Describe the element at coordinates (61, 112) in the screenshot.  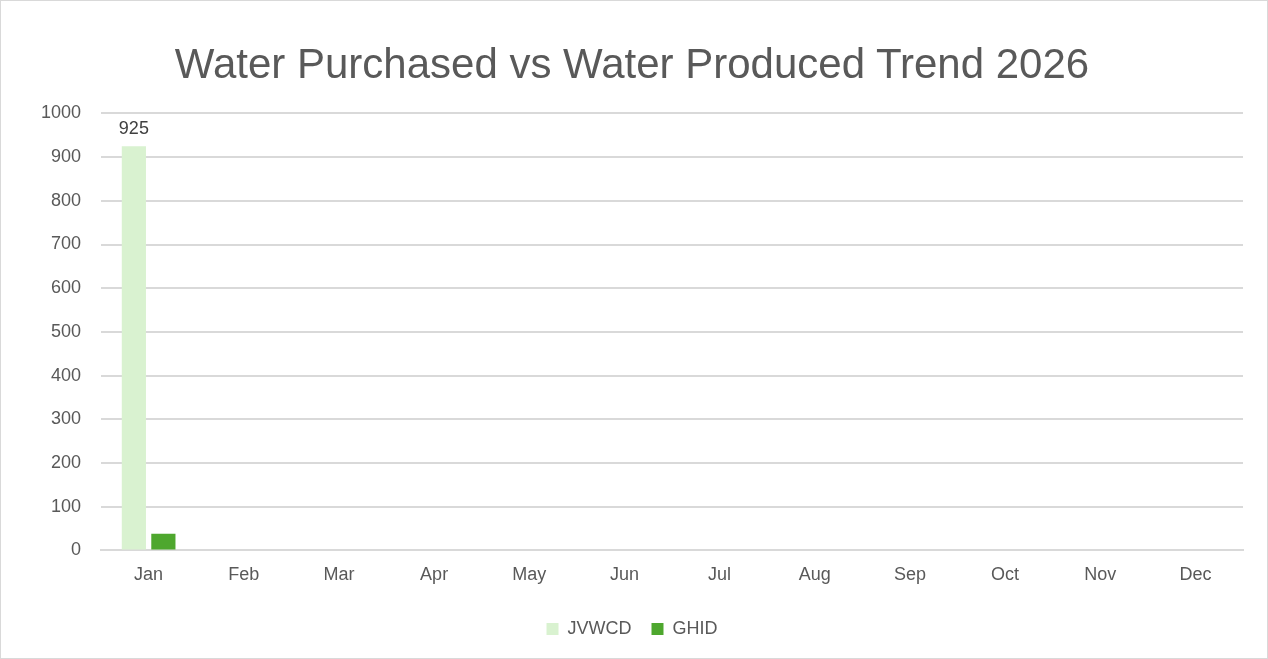
I see `y-tick-label: 1000` at that location.